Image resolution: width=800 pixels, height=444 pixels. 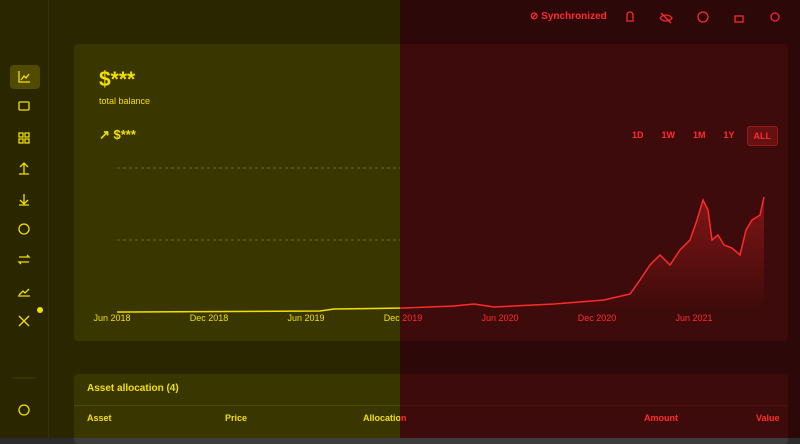 What do you see at coordinates (99, 418) in the screenshot?
I see `column-header: Asset` at bounding box center [99, 418].